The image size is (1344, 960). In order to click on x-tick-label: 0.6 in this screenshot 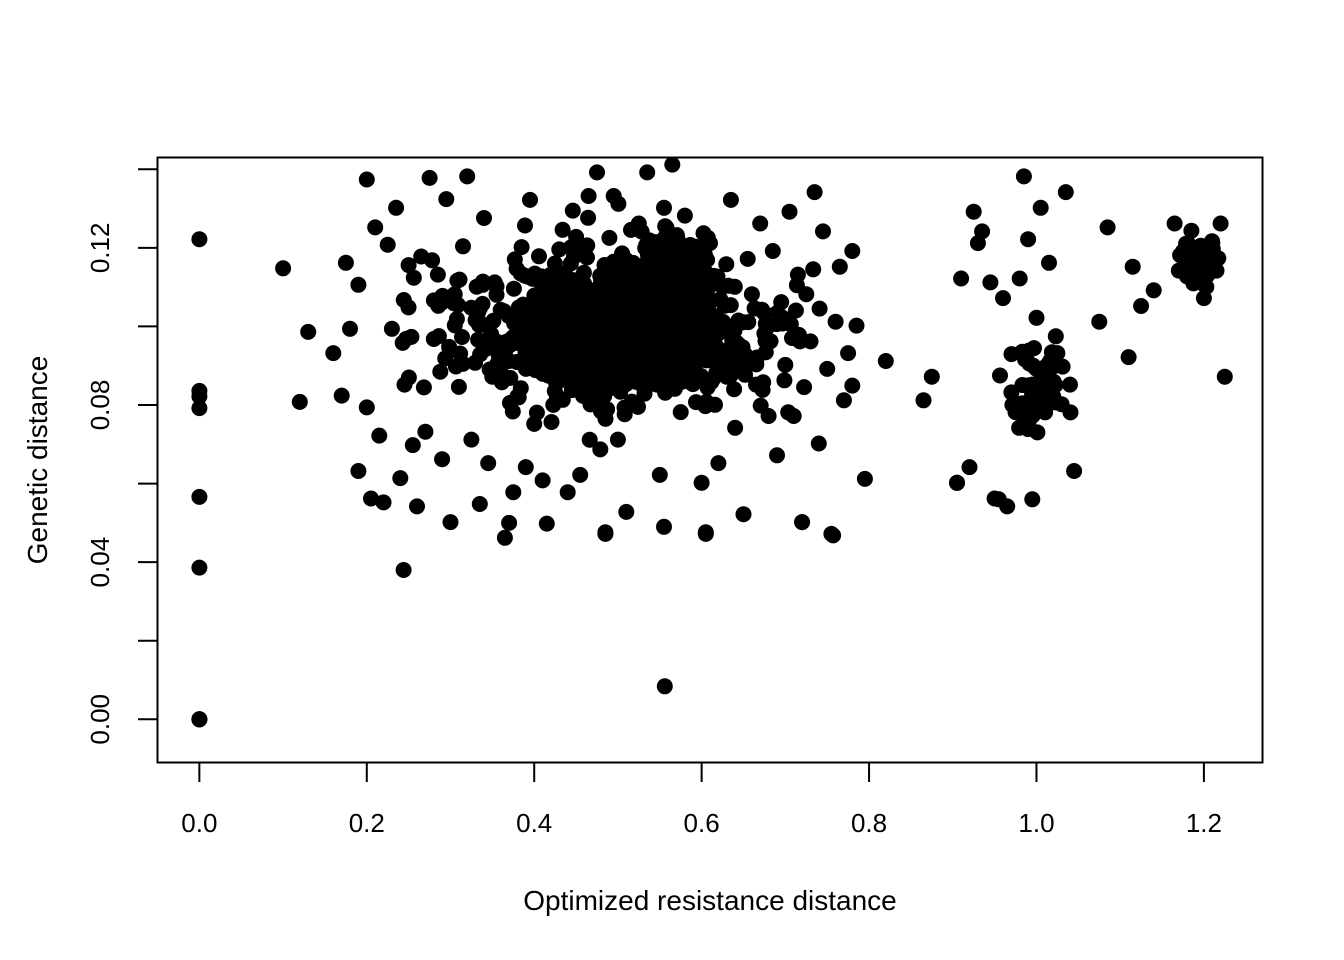, I will do `click(702, 823)`.